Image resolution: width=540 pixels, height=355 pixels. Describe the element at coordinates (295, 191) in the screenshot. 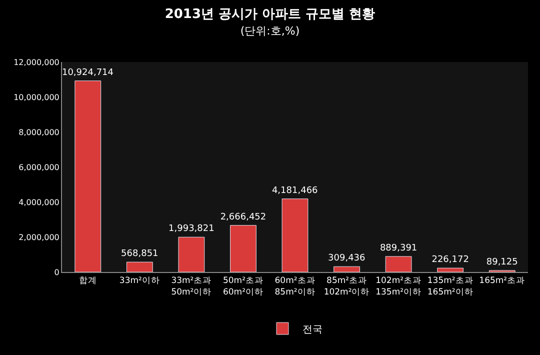

I see `text: 4,181,466` at that location.